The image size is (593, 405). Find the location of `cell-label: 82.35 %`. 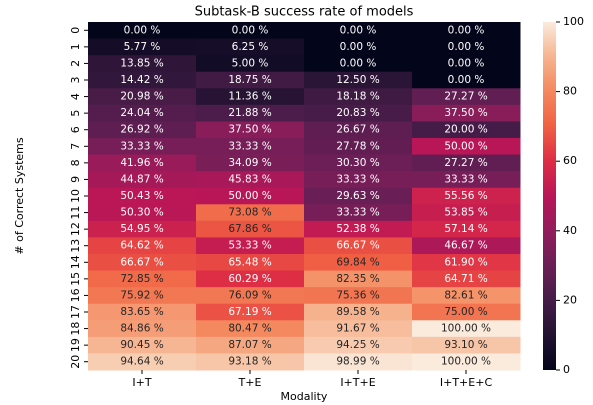

cell-label: 82.35 % is located at coordinates (357, 279).